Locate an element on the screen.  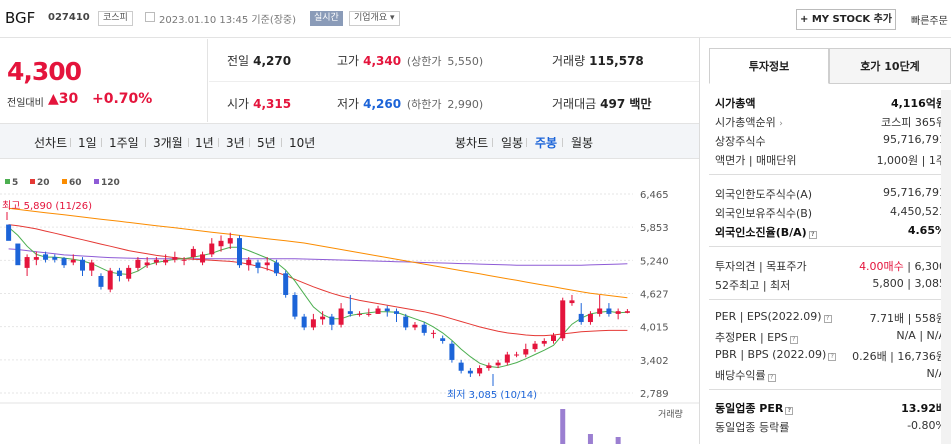
tab-1y: 1년 is located at coordinates (204, 143).